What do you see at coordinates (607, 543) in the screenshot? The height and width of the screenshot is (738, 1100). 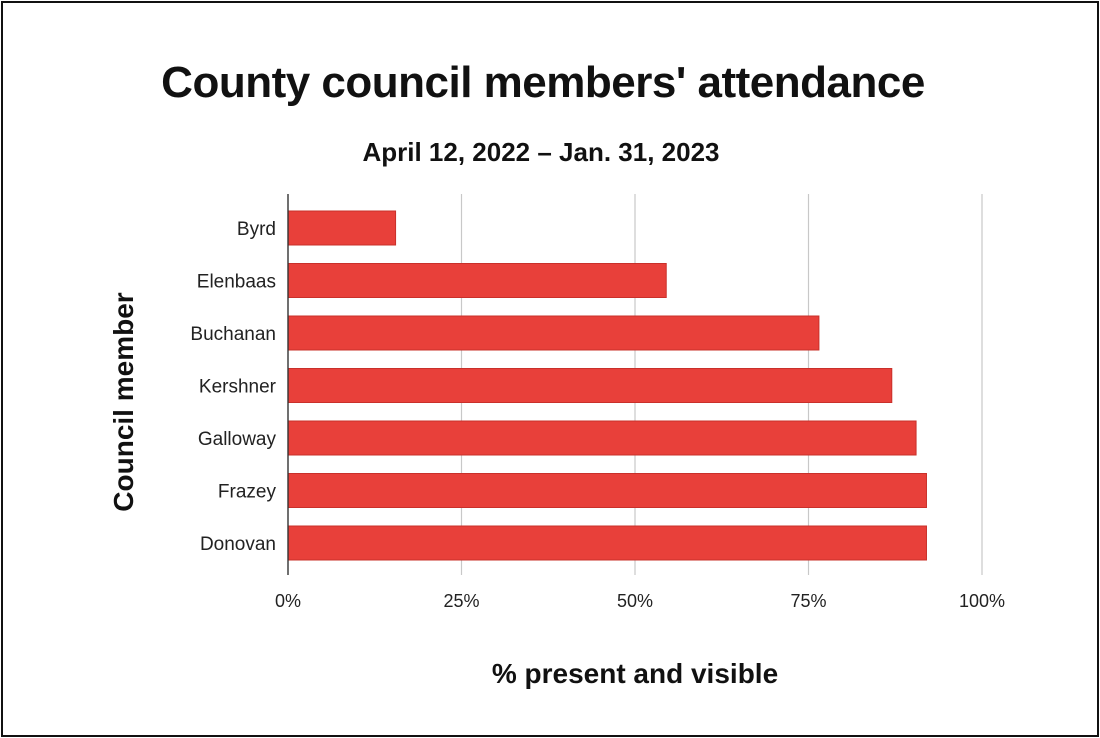 I see `bar-donovan` at bounding box center [607, 543].